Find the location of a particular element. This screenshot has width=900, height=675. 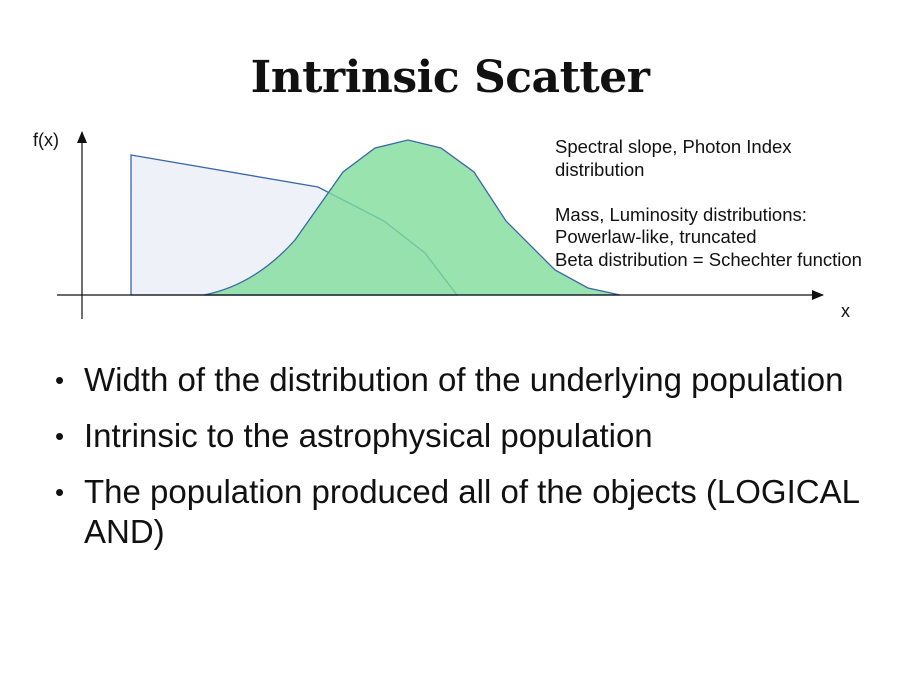

y-axis-label: f(x) is located at coordinates (46, 140).